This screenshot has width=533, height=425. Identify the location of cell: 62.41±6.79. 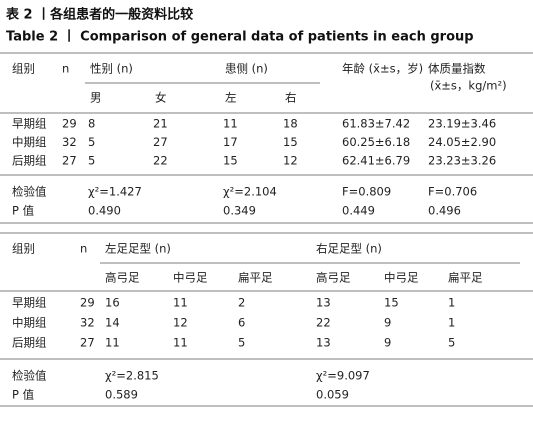
(376, 161).